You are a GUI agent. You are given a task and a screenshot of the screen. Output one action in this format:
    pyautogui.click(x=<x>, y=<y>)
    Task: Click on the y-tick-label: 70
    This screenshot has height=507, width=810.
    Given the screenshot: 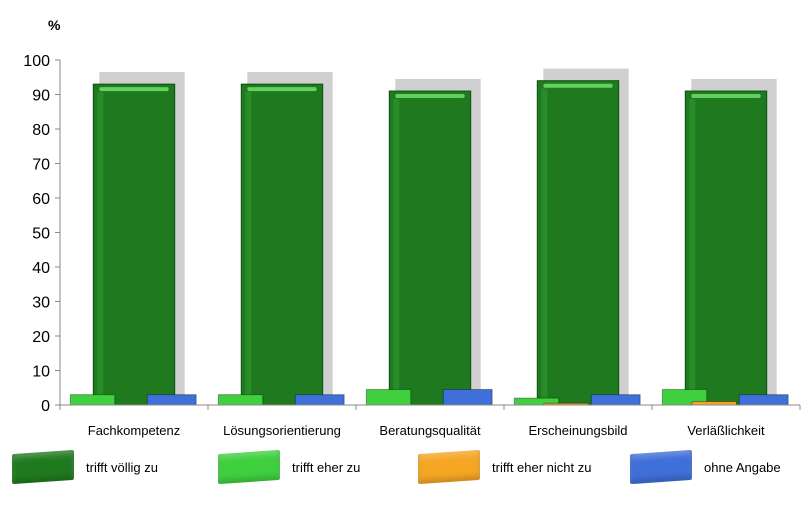 What is the action you would take?
    pyautogui.click(x=41, y=165)
    